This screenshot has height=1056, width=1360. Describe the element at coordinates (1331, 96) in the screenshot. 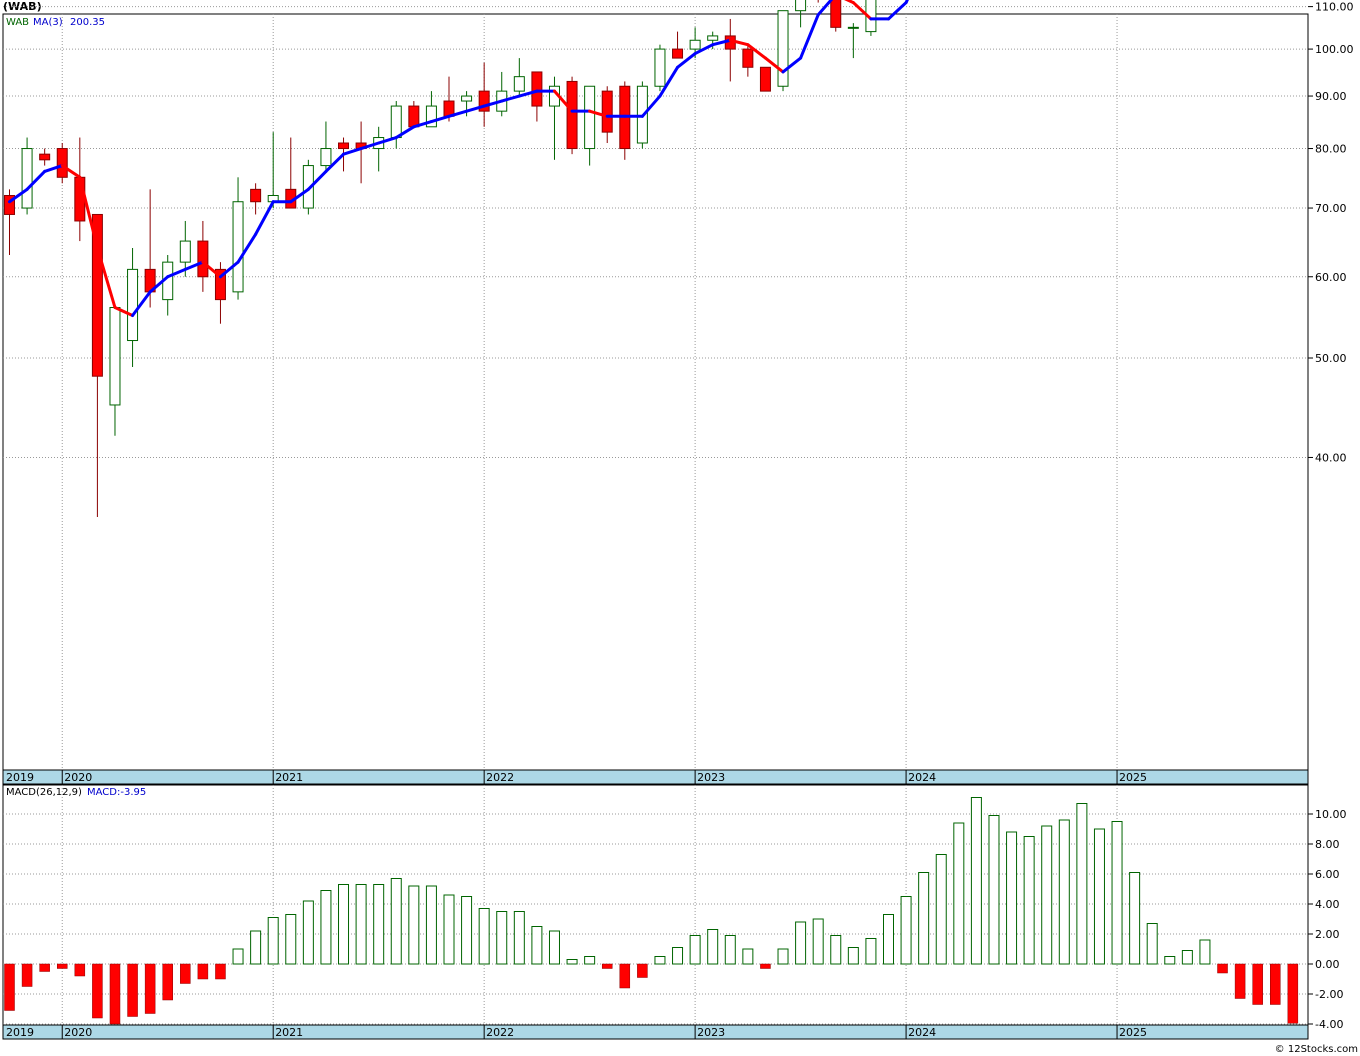

I see `price-y-tick-label: 90.00` at that location.